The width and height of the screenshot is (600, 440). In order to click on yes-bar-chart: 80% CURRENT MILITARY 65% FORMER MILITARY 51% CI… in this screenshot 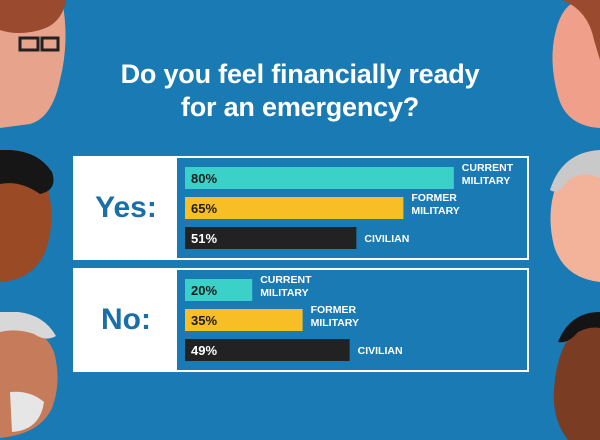, I will do `click(349, 205)`.